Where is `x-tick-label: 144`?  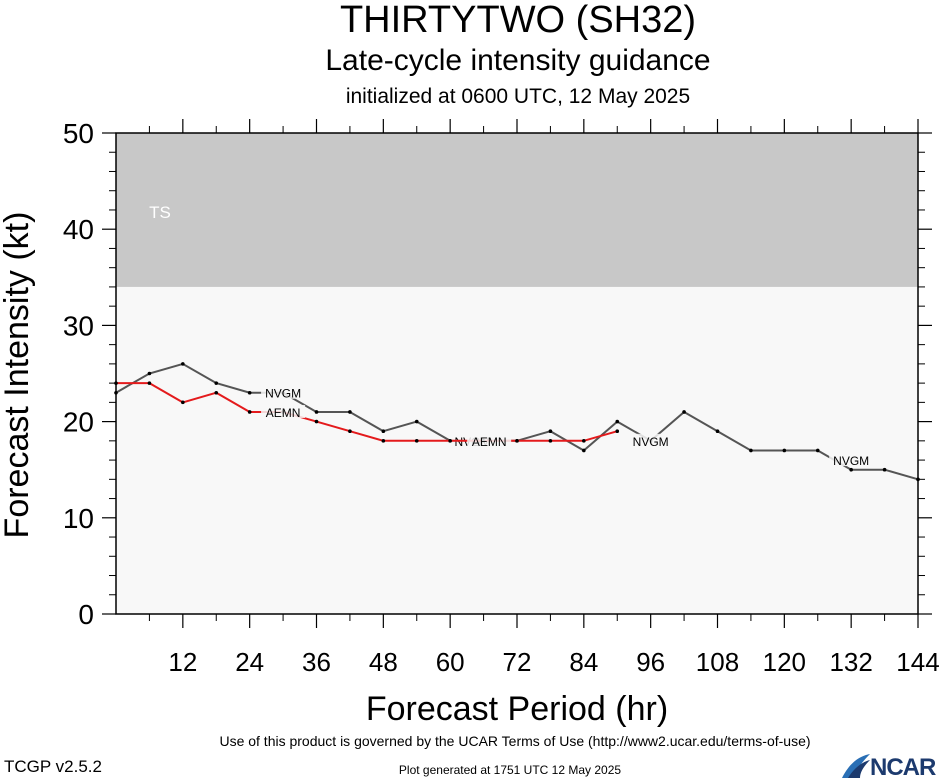
x-tick-label: 144 is located at coordinates (917, 662).